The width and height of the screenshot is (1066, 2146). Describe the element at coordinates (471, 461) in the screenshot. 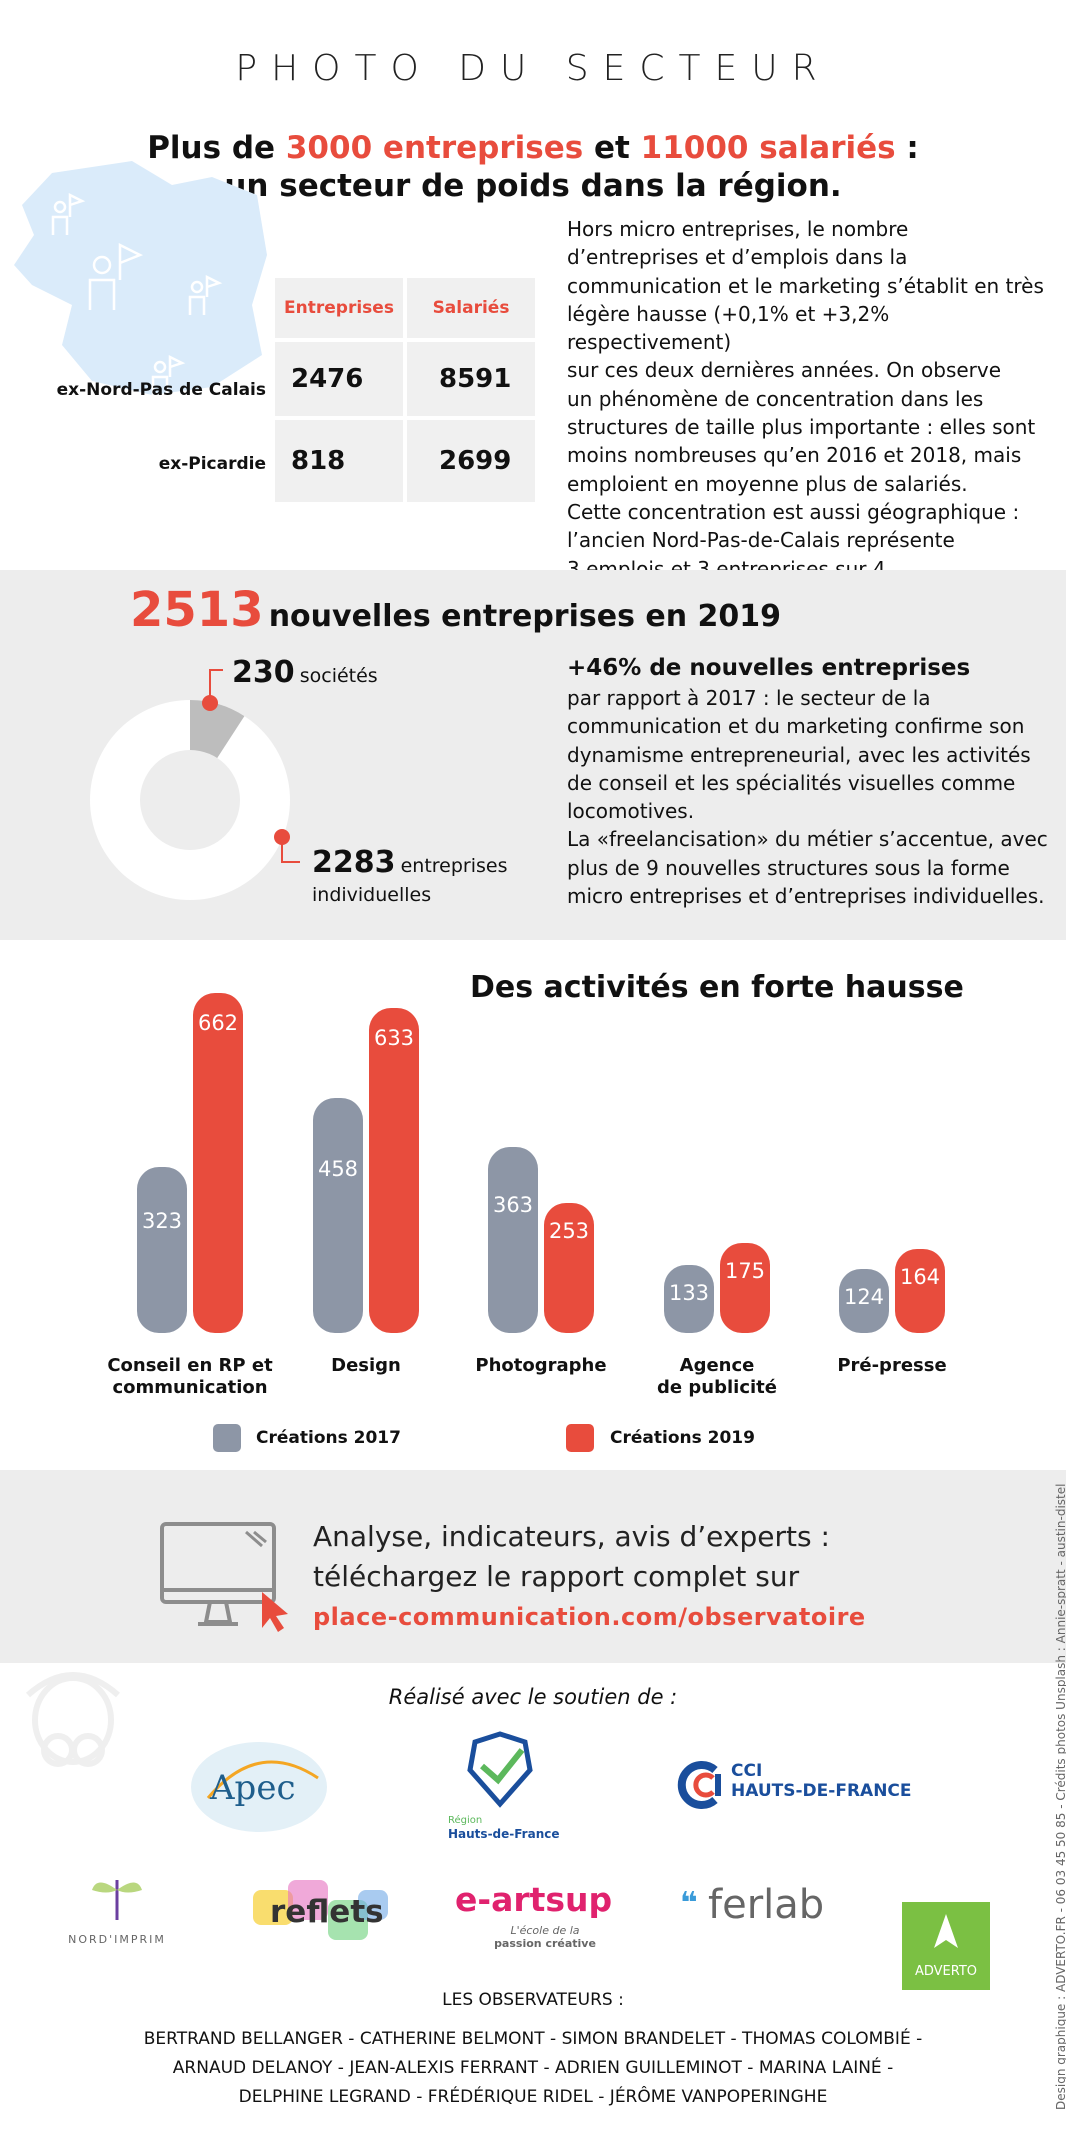

I see `cell-picardie-salaries: 2699` at that location.